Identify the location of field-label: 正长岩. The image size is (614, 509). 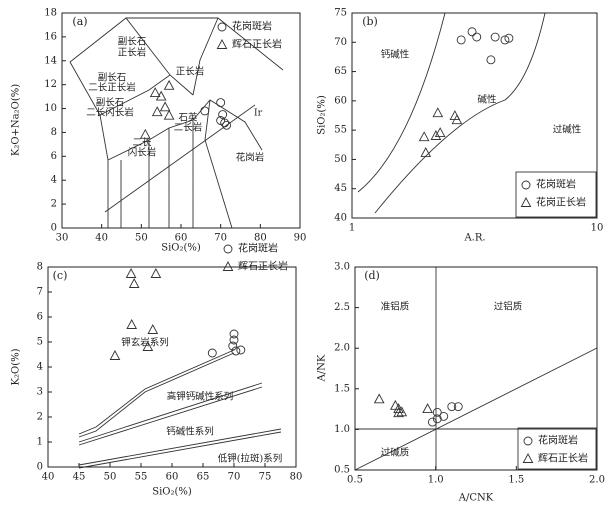
(190, 72).